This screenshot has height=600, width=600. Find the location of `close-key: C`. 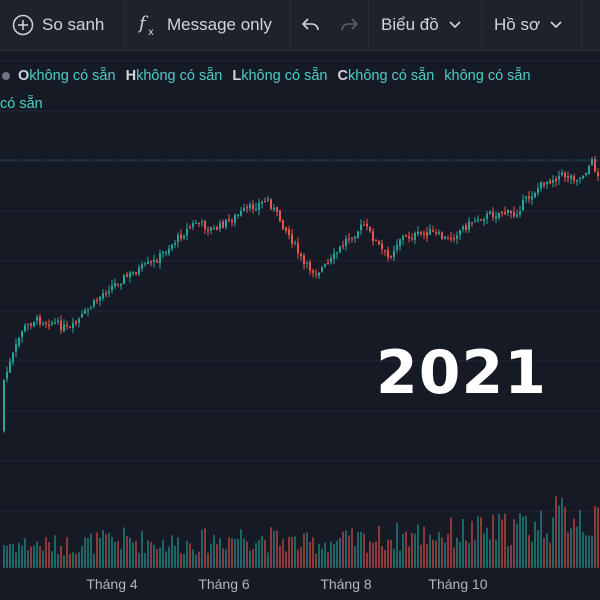

close-key: C is located at coordinates (342, 76).